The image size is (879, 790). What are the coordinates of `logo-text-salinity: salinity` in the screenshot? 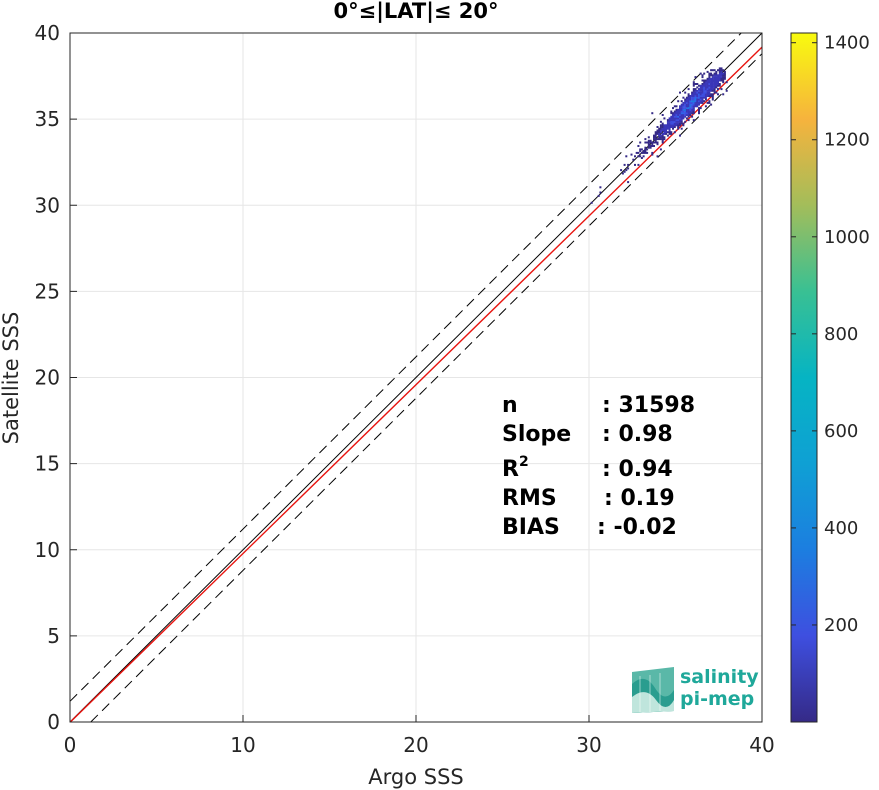 It's located at (719, 677).